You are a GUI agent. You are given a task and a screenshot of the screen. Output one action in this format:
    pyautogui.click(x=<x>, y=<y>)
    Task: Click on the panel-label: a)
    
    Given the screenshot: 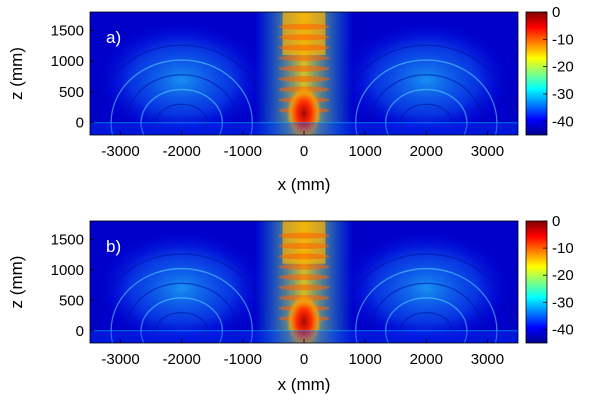 What is the action you would take?
    pyautogui.click(x=113, y=37)
    